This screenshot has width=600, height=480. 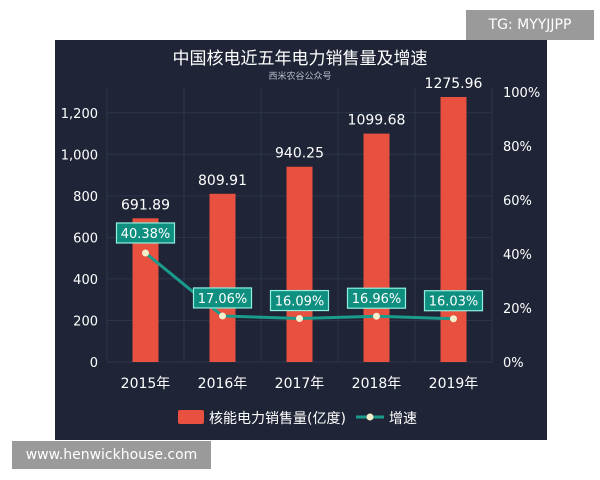 I want to click on left-tick-label: 1,200, so click(x=79, y=114).